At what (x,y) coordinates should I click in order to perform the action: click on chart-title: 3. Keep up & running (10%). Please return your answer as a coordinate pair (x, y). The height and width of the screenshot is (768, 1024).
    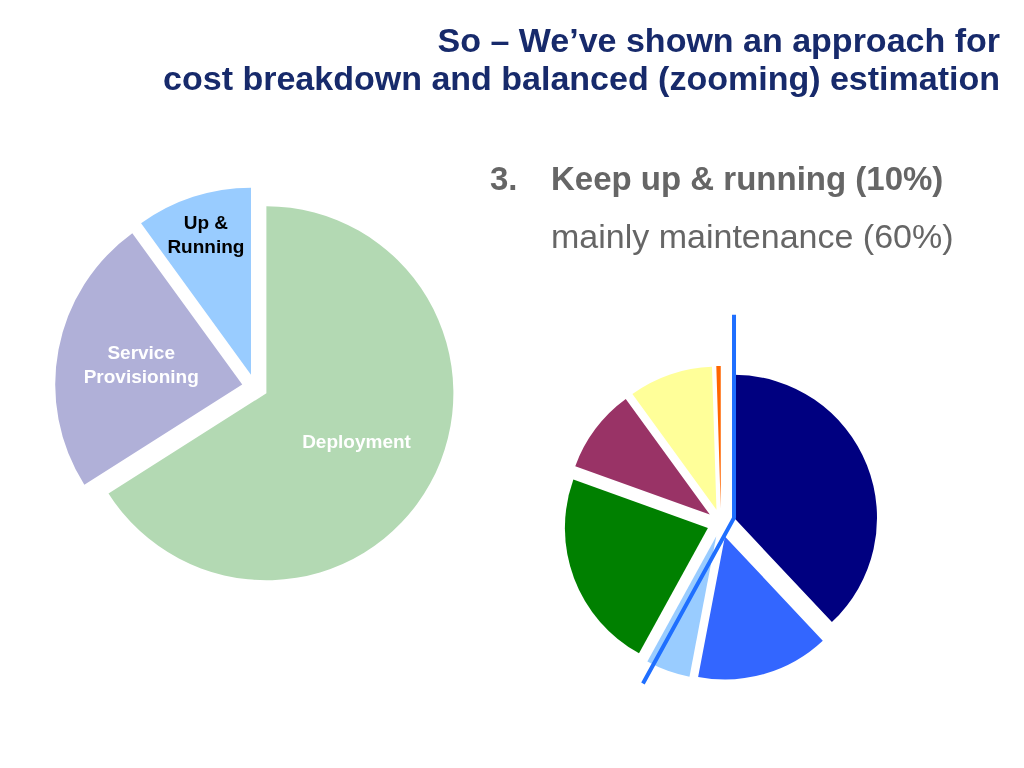
    Looking at the image, I should click on (717, 179).